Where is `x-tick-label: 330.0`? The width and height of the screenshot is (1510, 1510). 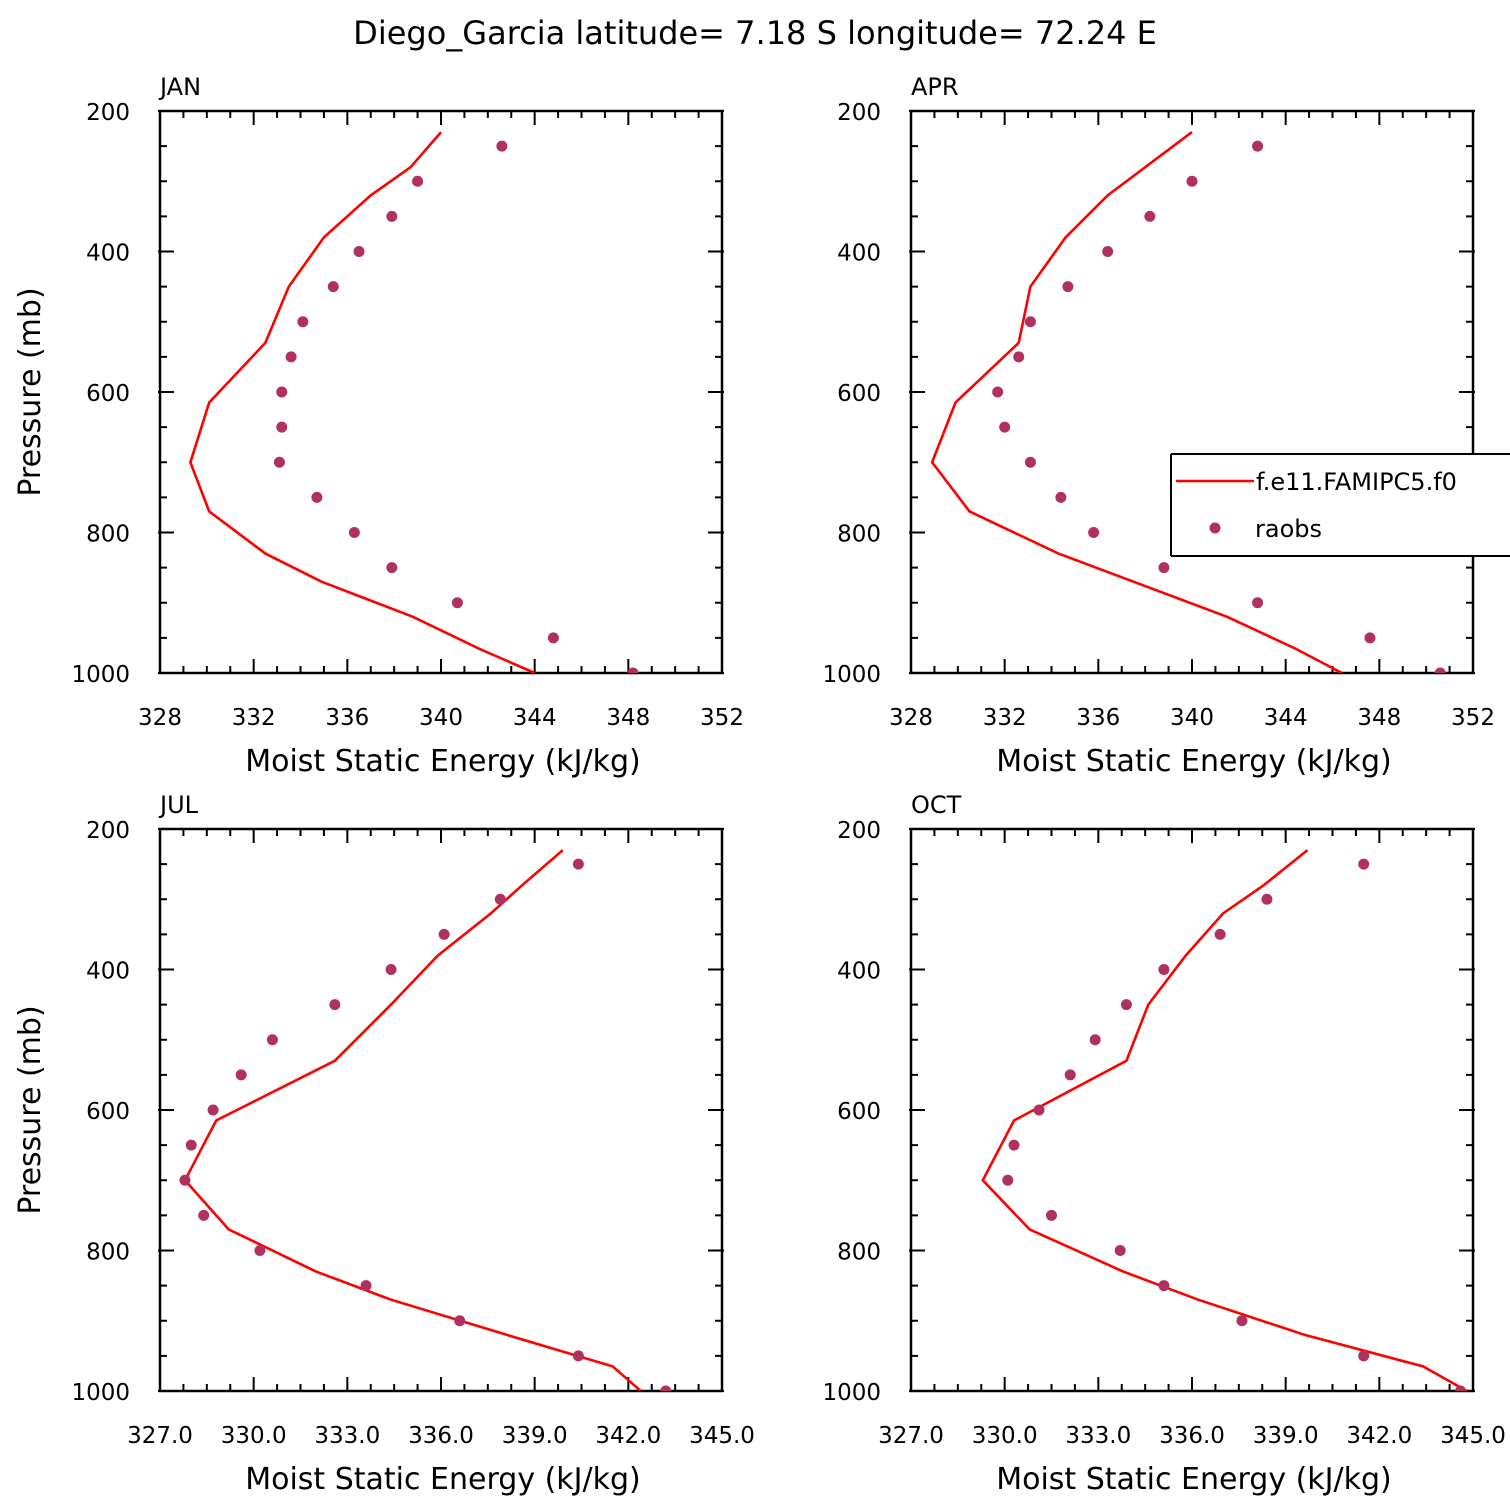
x-tick-label: 330.0 is located at coordinates (254, 1436).